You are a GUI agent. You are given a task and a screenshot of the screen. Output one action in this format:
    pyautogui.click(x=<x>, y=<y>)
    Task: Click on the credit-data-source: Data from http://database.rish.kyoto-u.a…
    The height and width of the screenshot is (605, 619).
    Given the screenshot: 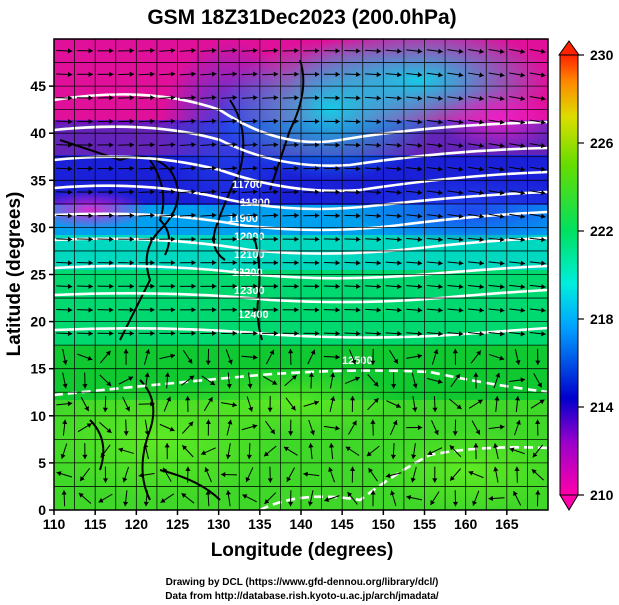 What is the action you would take?
    pyautogui.click(x=302, y=596)
    